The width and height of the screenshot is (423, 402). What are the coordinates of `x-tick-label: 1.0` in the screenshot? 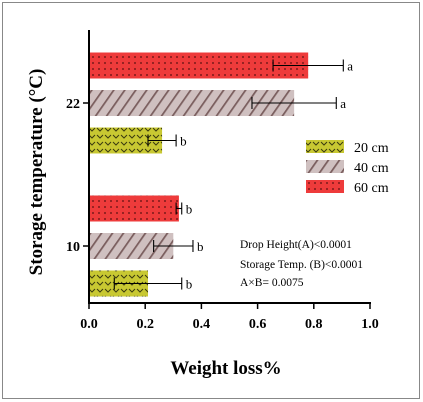 It's located at (370, 324).